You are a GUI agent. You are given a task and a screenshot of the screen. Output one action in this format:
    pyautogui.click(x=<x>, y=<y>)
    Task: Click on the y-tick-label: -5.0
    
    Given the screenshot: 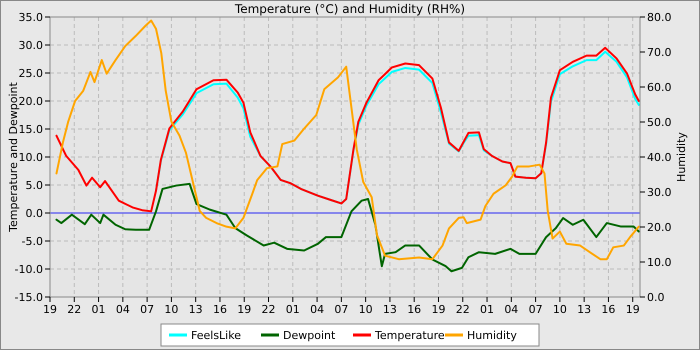 What is the action you would take?
    pyautogui.click(x=32, y=241)
    